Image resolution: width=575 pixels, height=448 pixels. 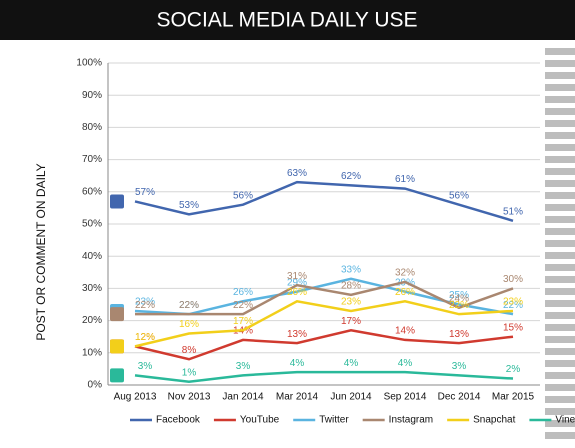 What do you see at coordinates (189, 324) in the screenshot?
I see `data-label: 16%` at bounding box center [189, 324].